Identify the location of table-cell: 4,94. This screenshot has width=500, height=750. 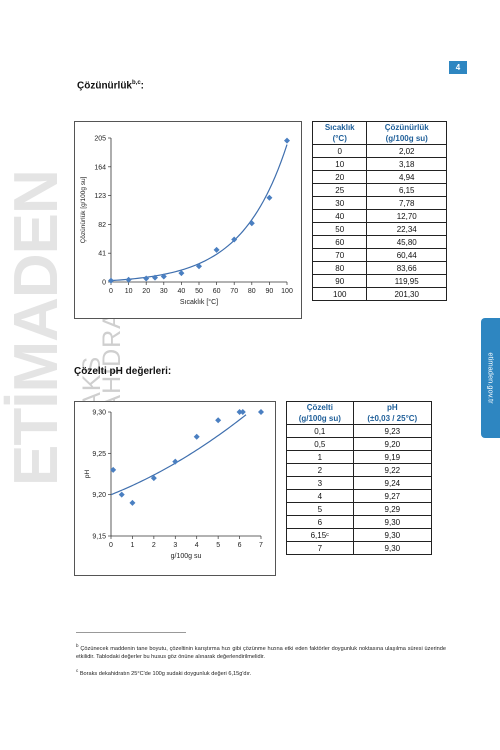
(406, 177).